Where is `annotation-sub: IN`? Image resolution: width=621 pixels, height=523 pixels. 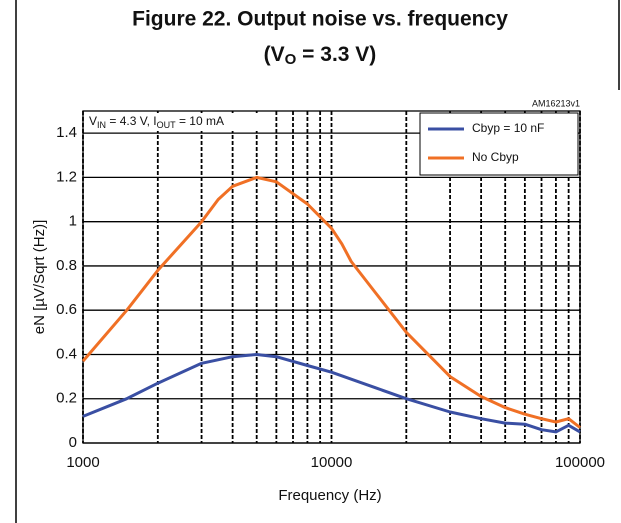 annotation-sub: IN is located at coordinates (101, 125).